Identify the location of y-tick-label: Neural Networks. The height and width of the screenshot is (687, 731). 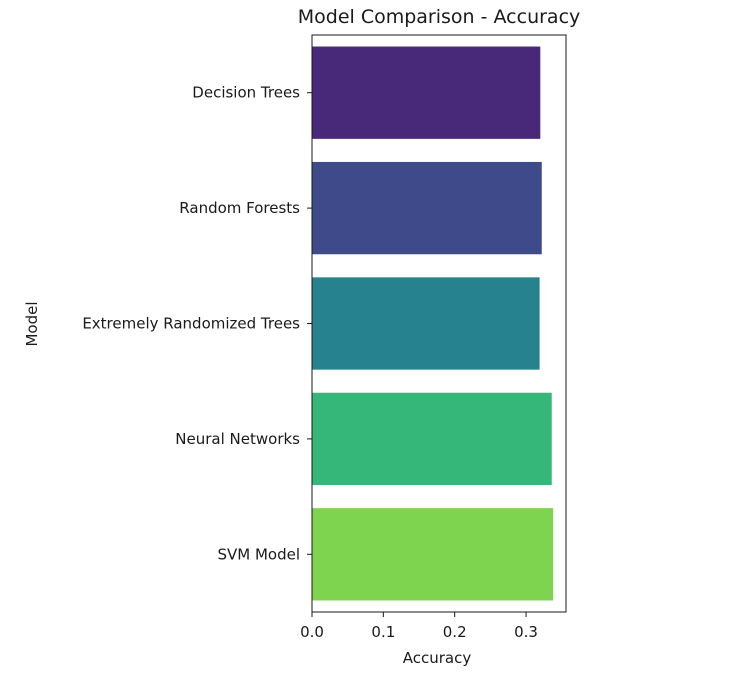
(237, 439).